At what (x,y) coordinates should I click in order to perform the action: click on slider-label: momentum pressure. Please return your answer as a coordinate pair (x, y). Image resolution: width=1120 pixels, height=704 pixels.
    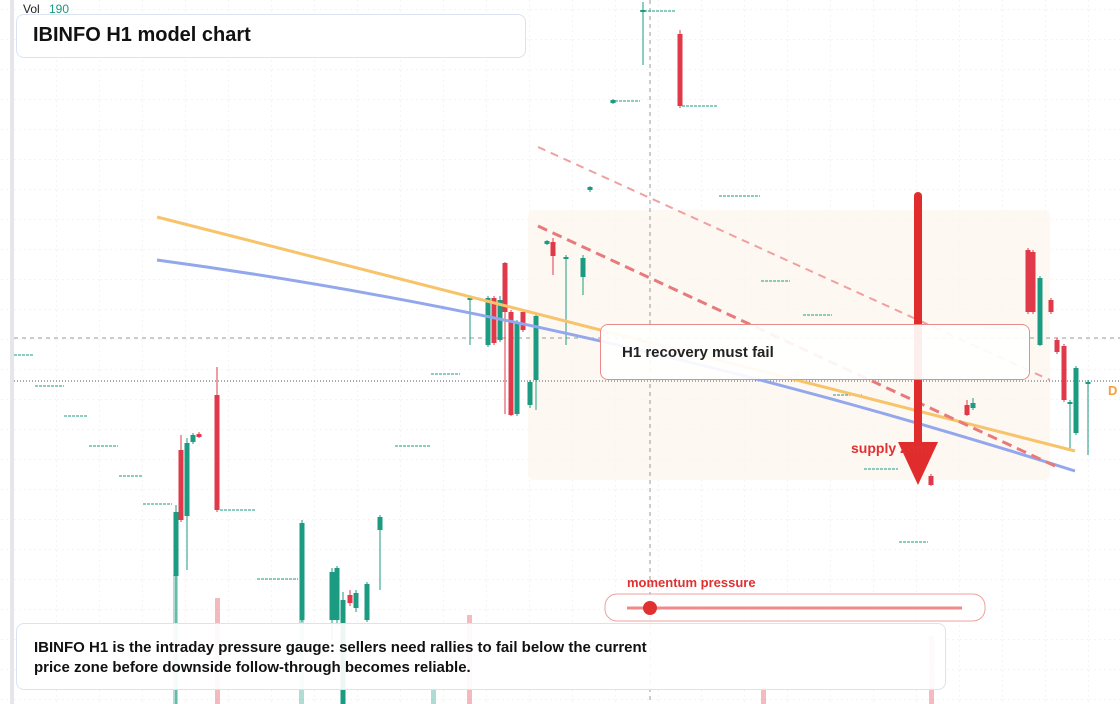
    Looking at the image, I should click on (691, 582).